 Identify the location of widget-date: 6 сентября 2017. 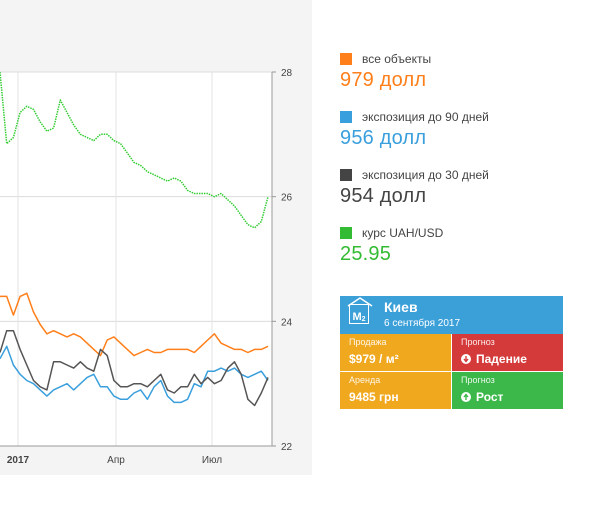
(422, 323).